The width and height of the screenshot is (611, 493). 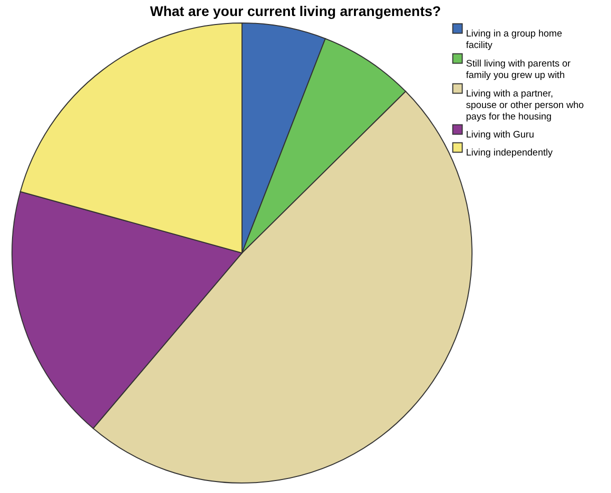 I want to click on legend-label: Living with a partner, spouse or other person who pays for the housing, so click(x=525, y=105).